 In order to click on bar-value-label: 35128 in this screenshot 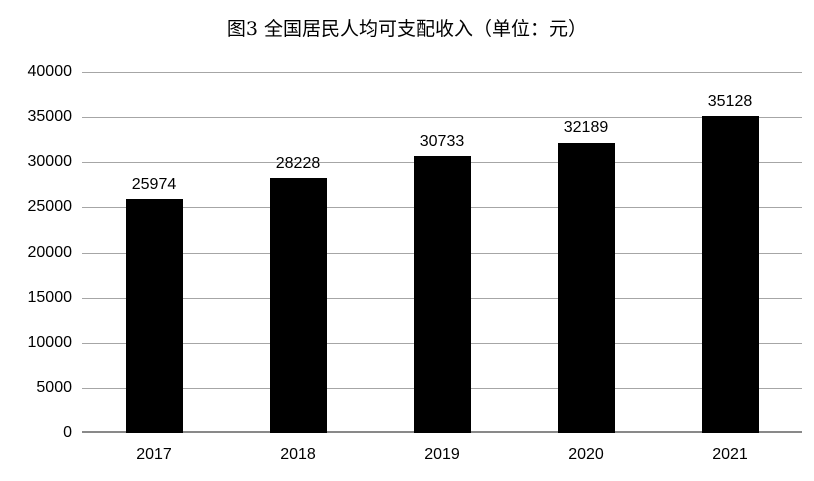, I will do `click(730, 101)`.